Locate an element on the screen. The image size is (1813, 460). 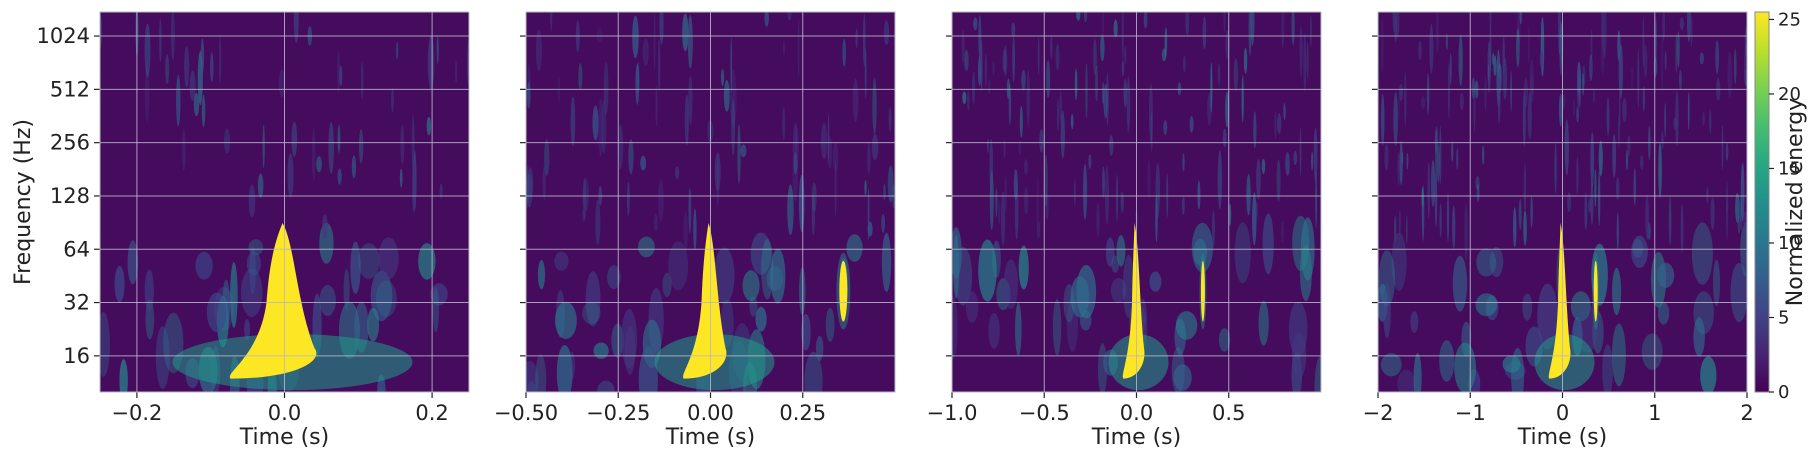
colorbar-tick-label: 20 is located at coordinates (1789, 94).